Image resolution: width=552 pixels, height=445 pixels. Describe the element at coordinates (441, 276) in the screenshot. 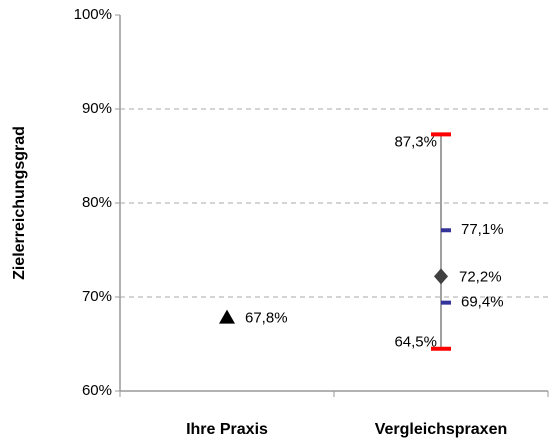

I see `diamond-marker` at that location.